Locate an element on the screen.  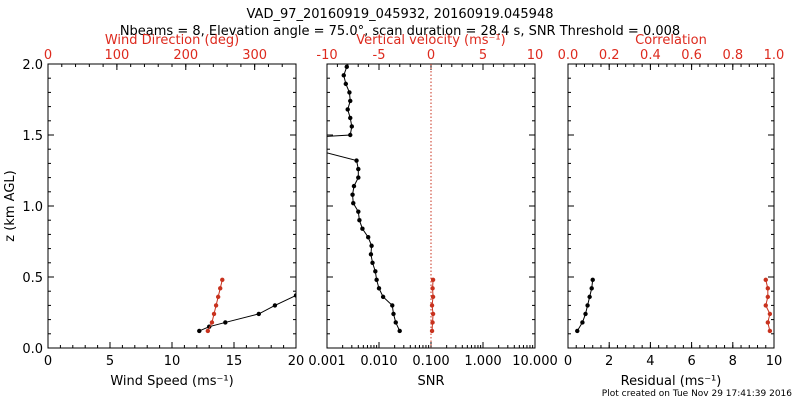
x-axis-title: SNR is located at coordinates (430, 381).